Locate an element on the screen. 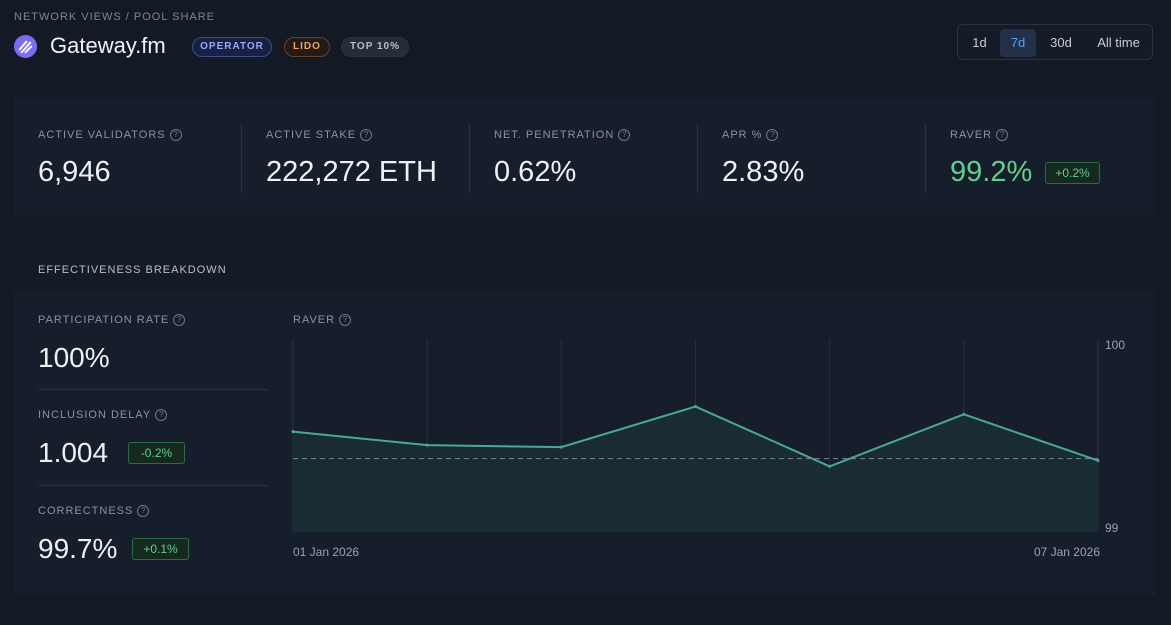 Image resolution: width=1171 pixels, height=625 pixels. operator-badge: OPERATOR is located at coordinates (232, 47).